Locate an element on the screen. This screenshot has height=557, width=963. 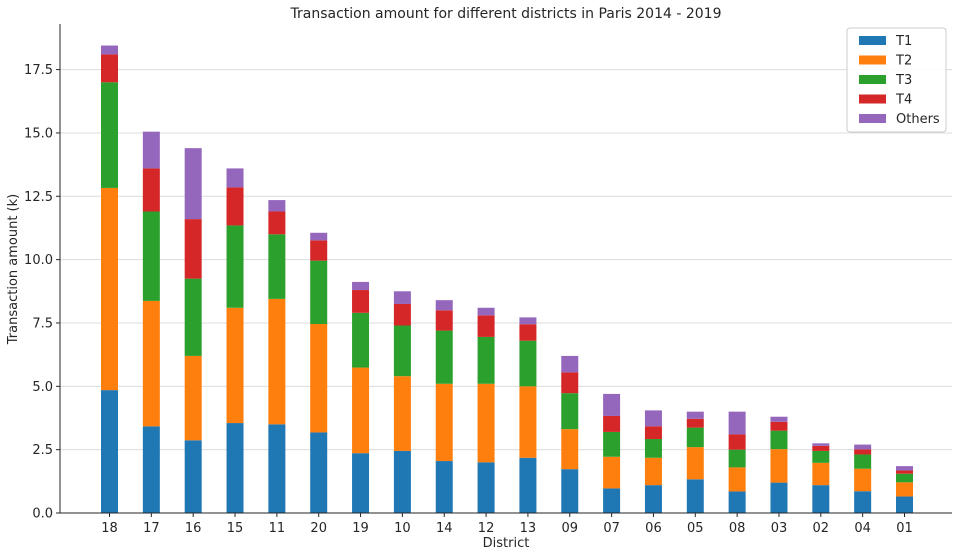
x-tick-label: 04 is located at coordinates (862, 528).